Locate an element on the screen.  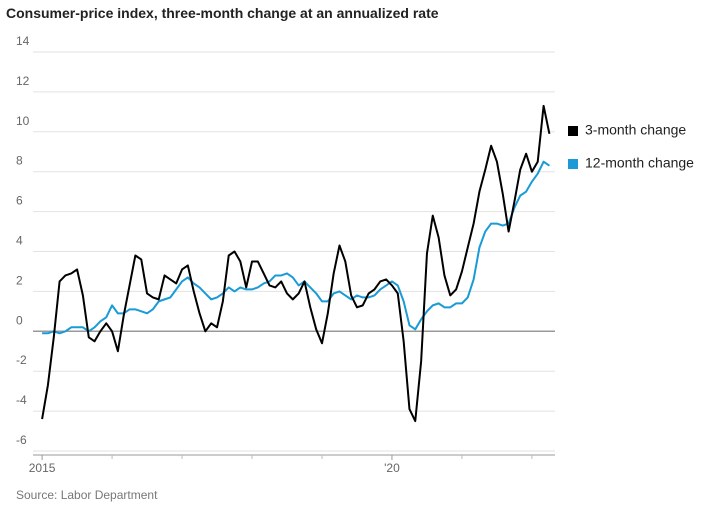
y-tick-label: 0 is located at coordinates (19, 320).